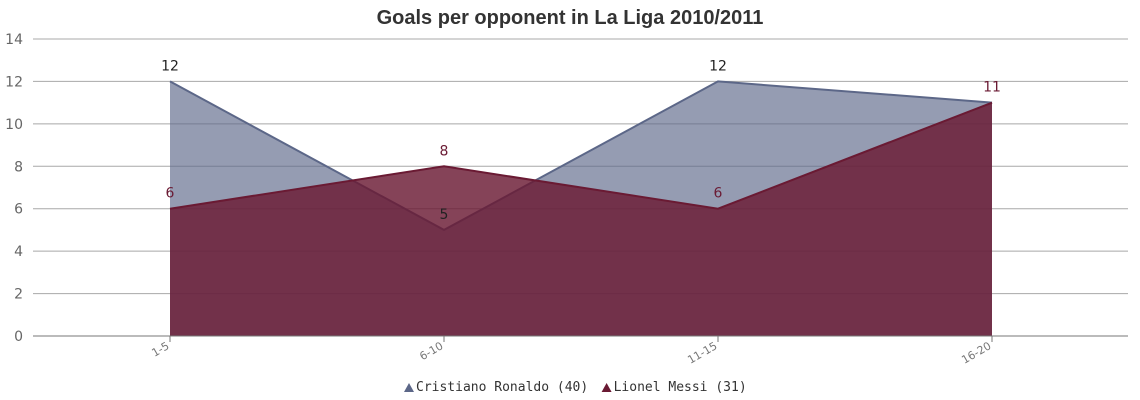  Describe the element at coordinates (680, 387) in the screenshot. I see `legend-label: Lionel Messi (31)` at that location.